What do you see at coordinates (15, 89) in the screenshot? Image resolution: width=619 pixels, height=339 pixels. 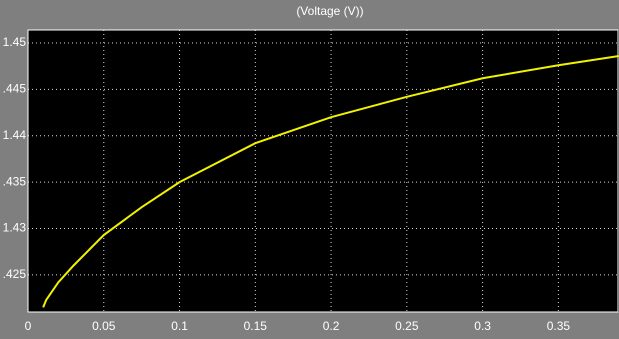 I see `y-tick-label: .445` at bounding box center [15, 89].